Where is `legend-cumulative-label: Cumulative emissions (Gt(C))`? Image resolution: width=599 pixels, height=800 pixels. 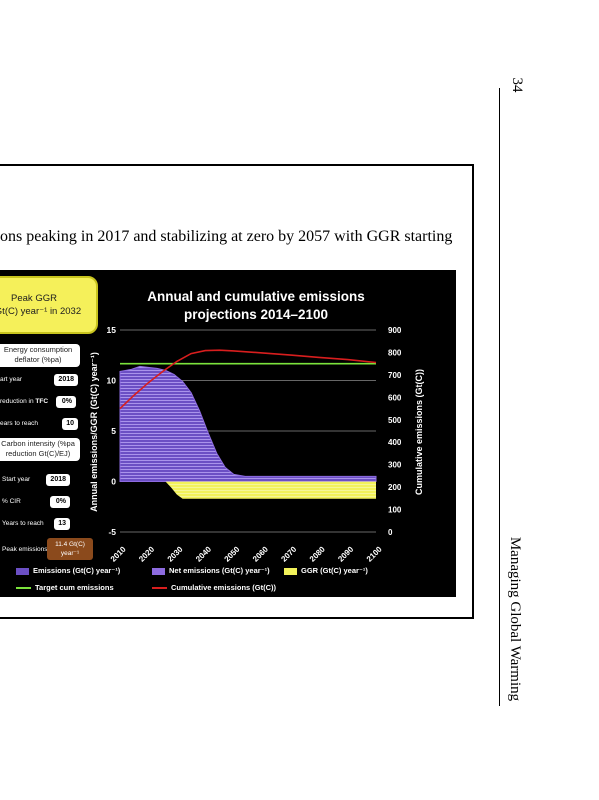
legend-cumulative-label: Cumulative emissions (Gt(C)) is located at coordinates (223, 587).